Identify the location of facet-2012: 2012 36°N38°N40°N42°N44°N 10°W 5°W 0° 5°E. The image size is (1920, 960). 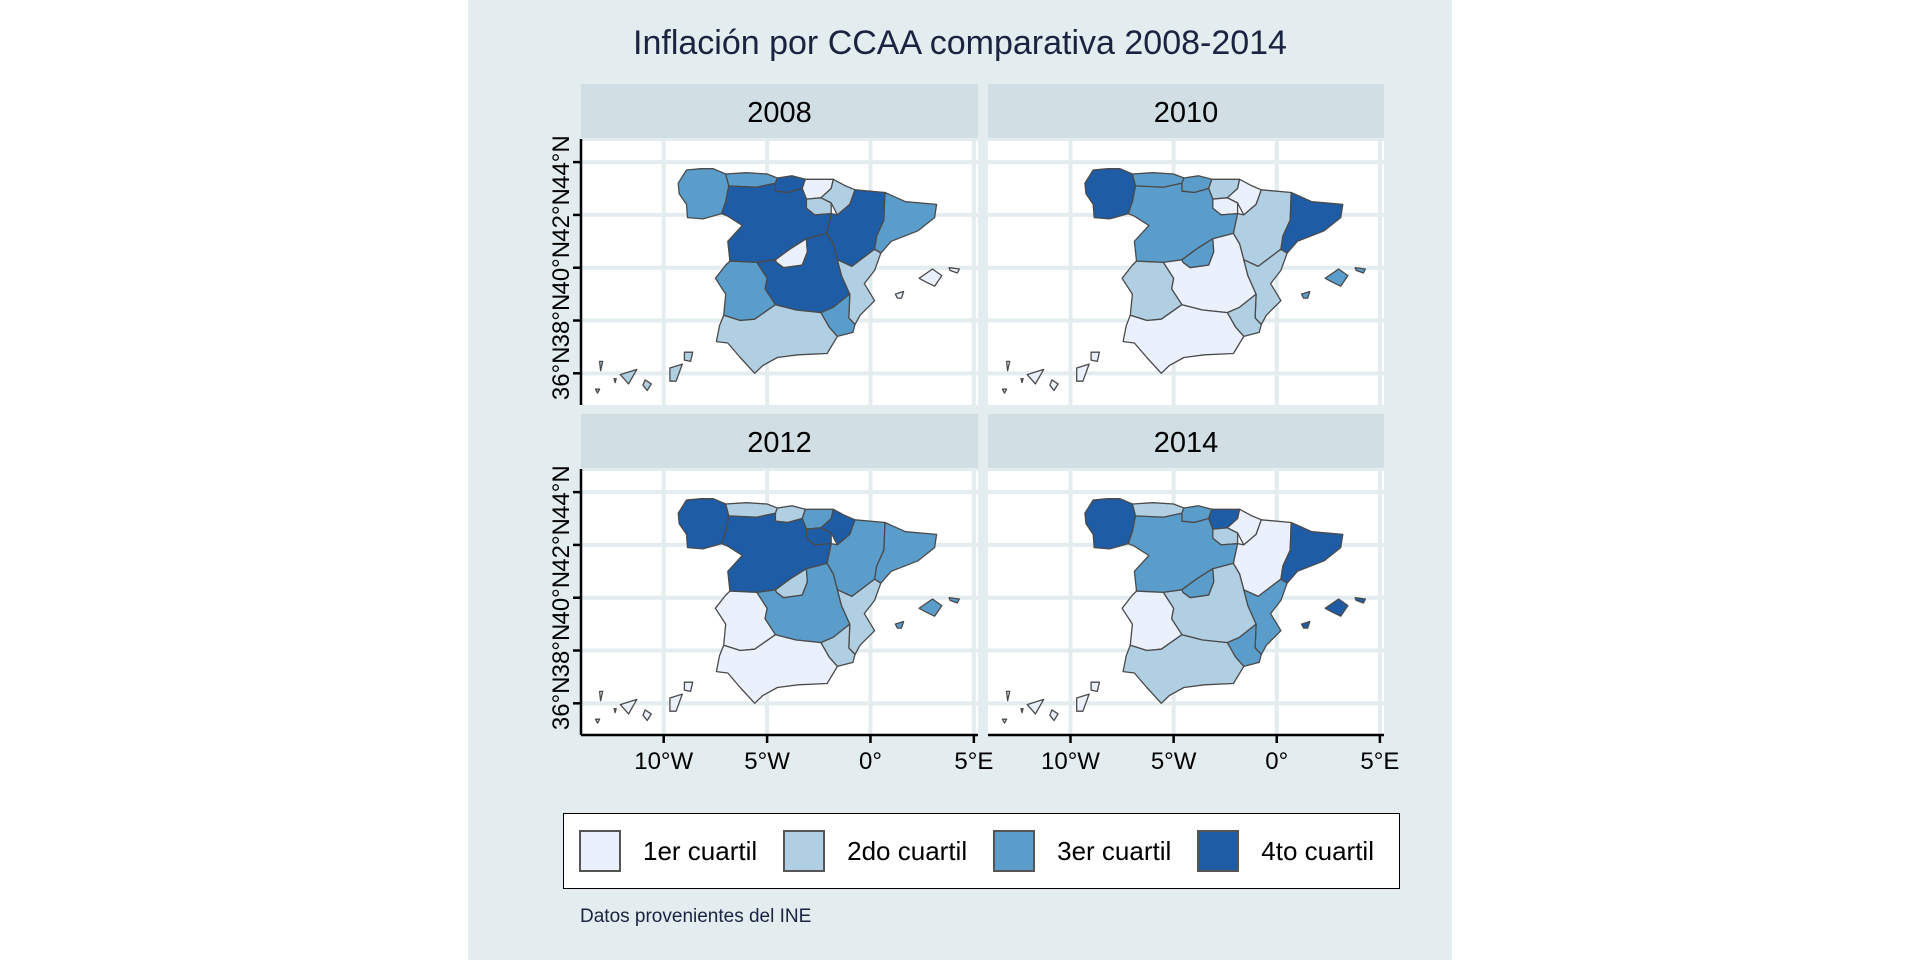
(770, 594).